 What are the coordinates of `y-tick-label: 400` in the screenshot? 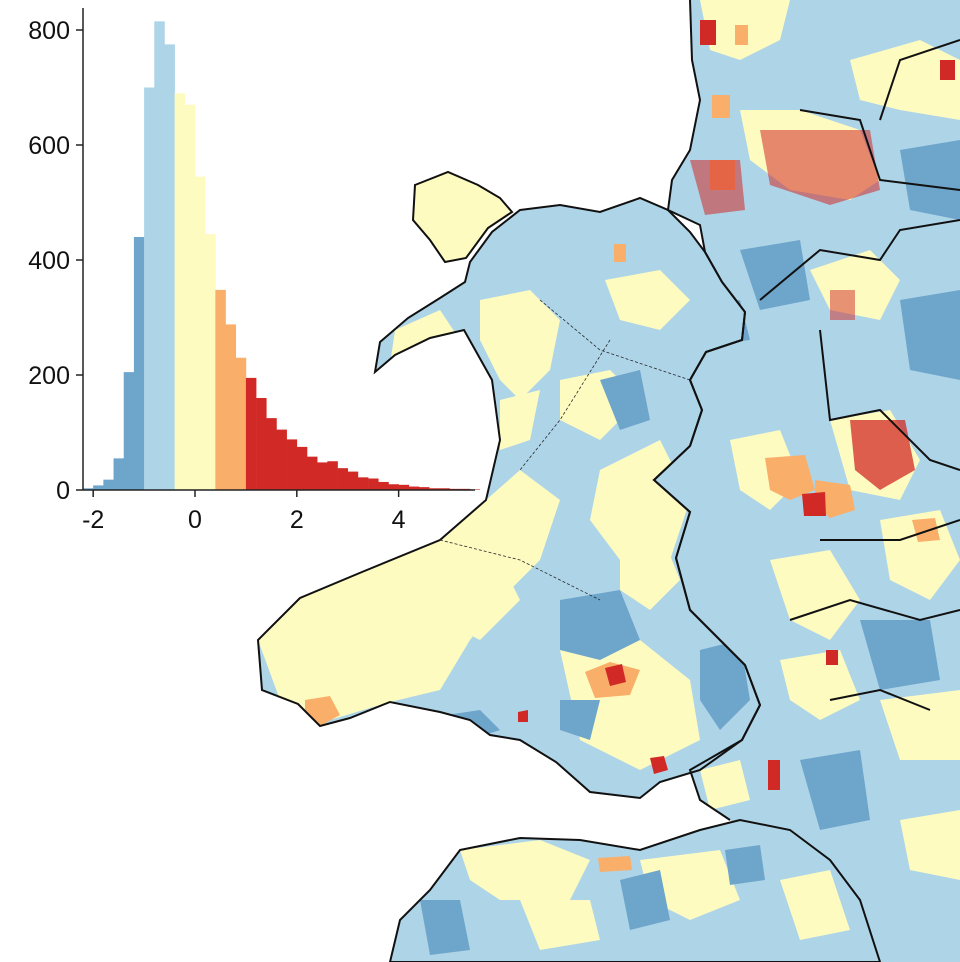 It's located at (49, 261).